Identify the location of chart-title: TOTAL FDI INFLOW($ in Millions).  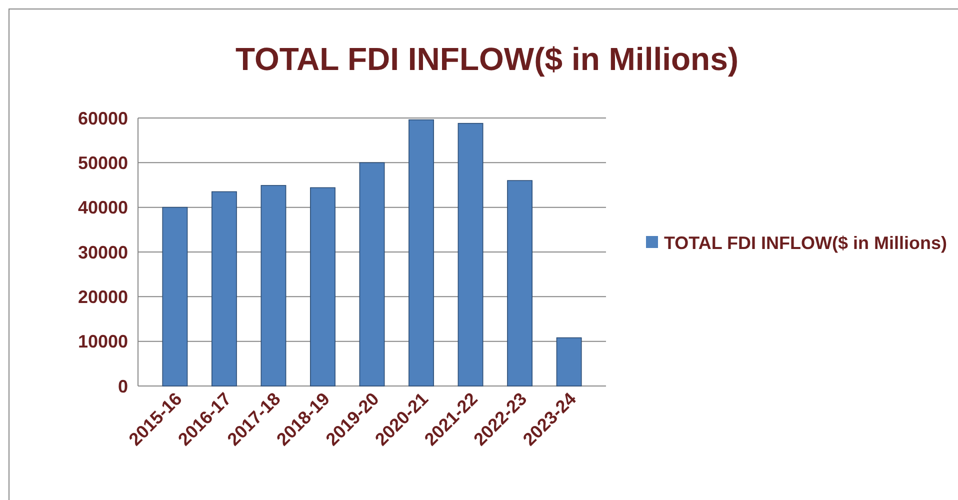
(487, 59).